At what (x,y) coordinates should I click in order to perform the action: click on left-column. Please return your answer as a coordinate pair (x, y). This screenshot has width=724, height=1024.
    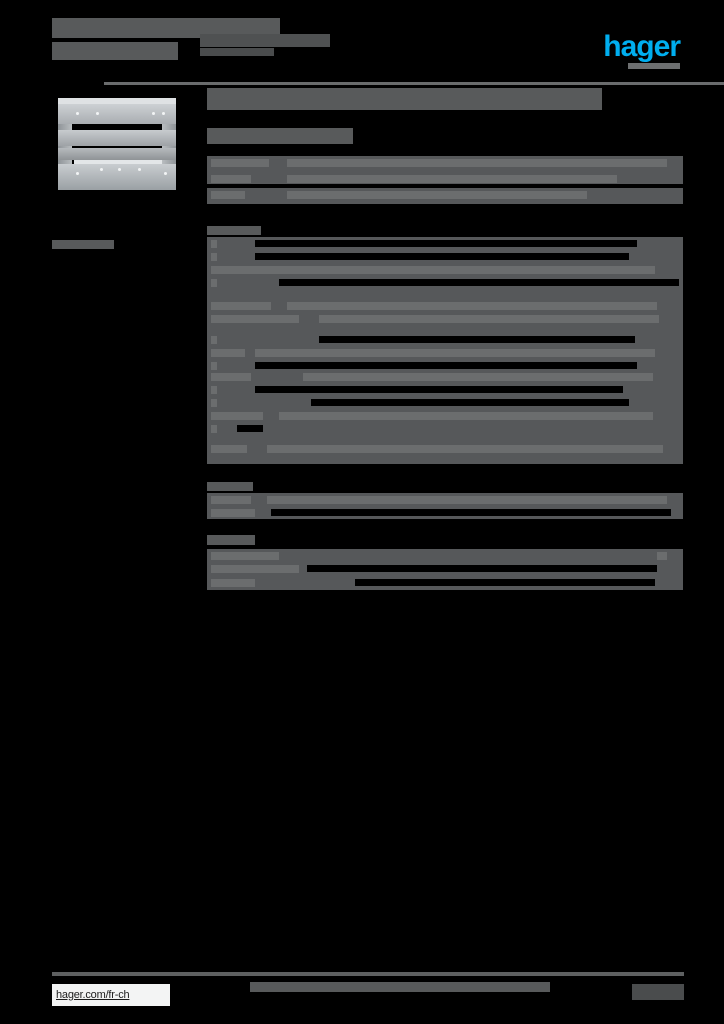
    Looking at the image, I should click on (121, 168).